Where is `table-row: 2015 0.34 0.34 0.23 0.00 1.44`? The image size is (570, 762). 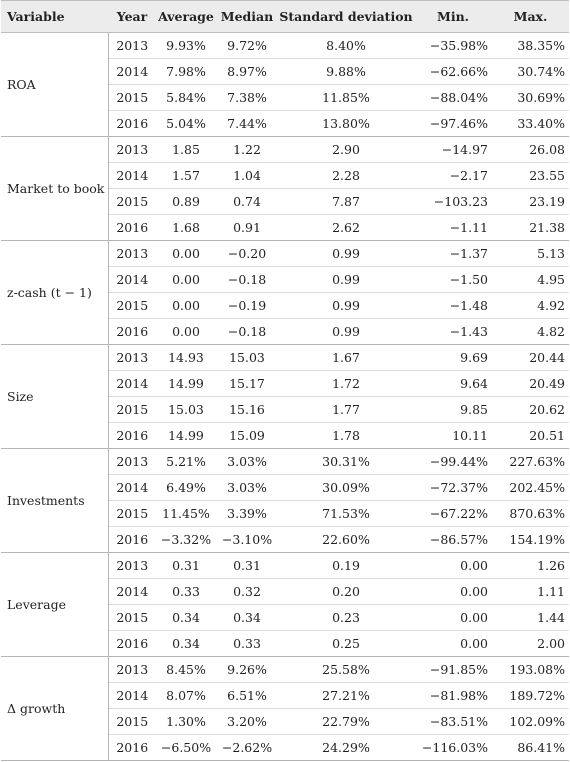 table-row: 2015 0.34 0.34 0.23 0.00 1.44 is located at coordinates (285, 617).